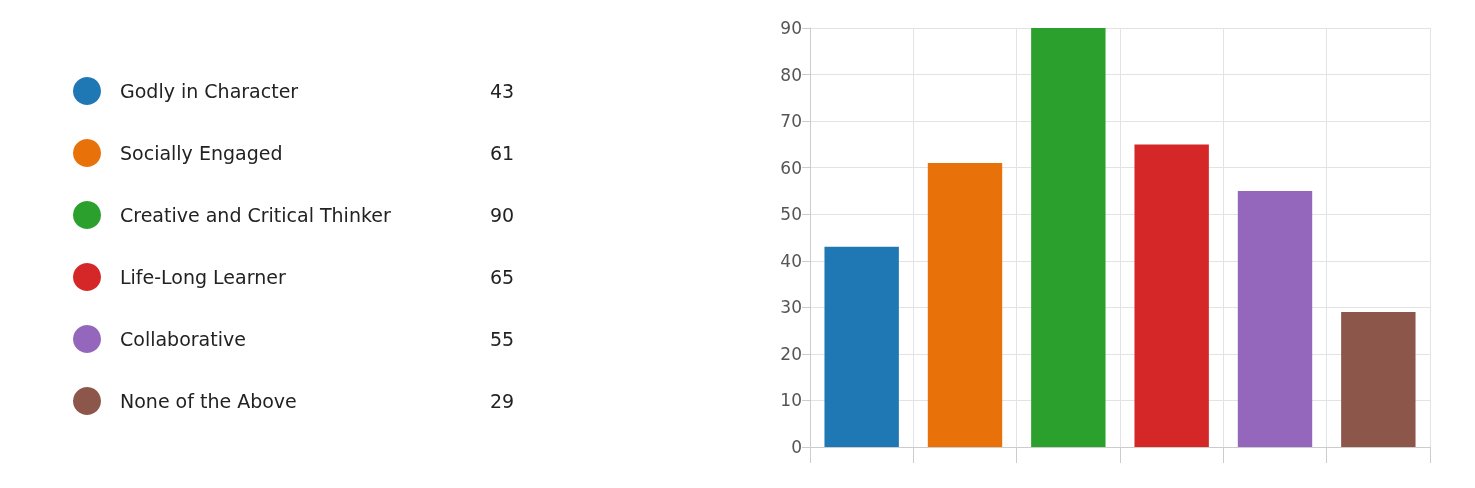 The image size is (1475, 488). What do you see at coordinates (502, 153) in the screenshot?
I see `text: 61` at bounding box center [502, 153].